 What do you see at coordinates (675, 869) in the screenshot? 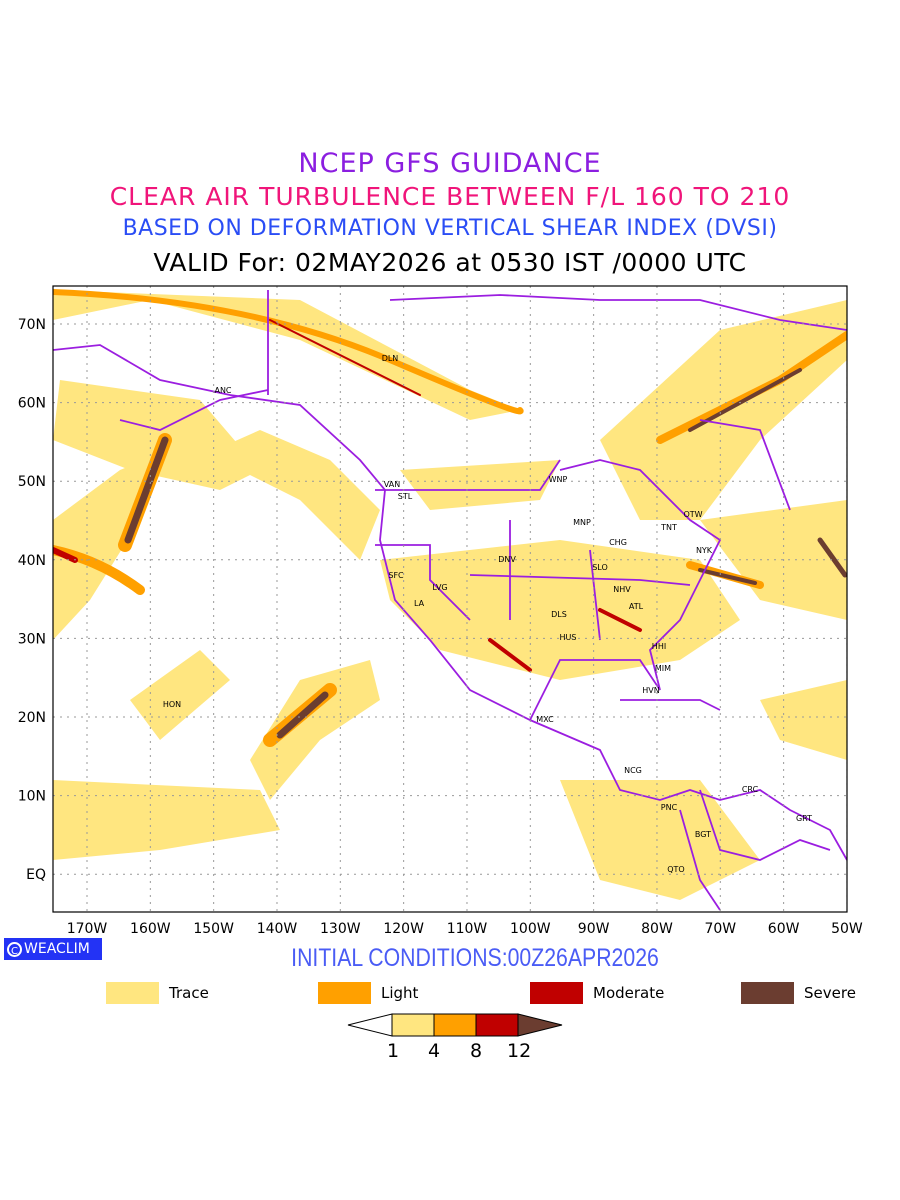
I see `station-label: QTO` at bounding box center [675, 869].